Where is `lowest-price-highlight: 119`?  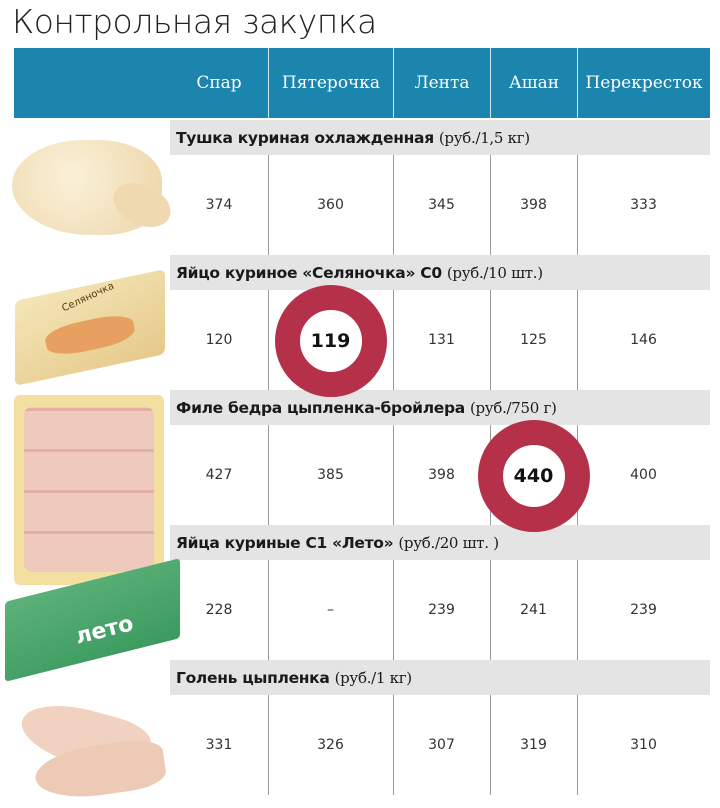
lowest-price-highlight: 119 is located at coordinates (330, 341).